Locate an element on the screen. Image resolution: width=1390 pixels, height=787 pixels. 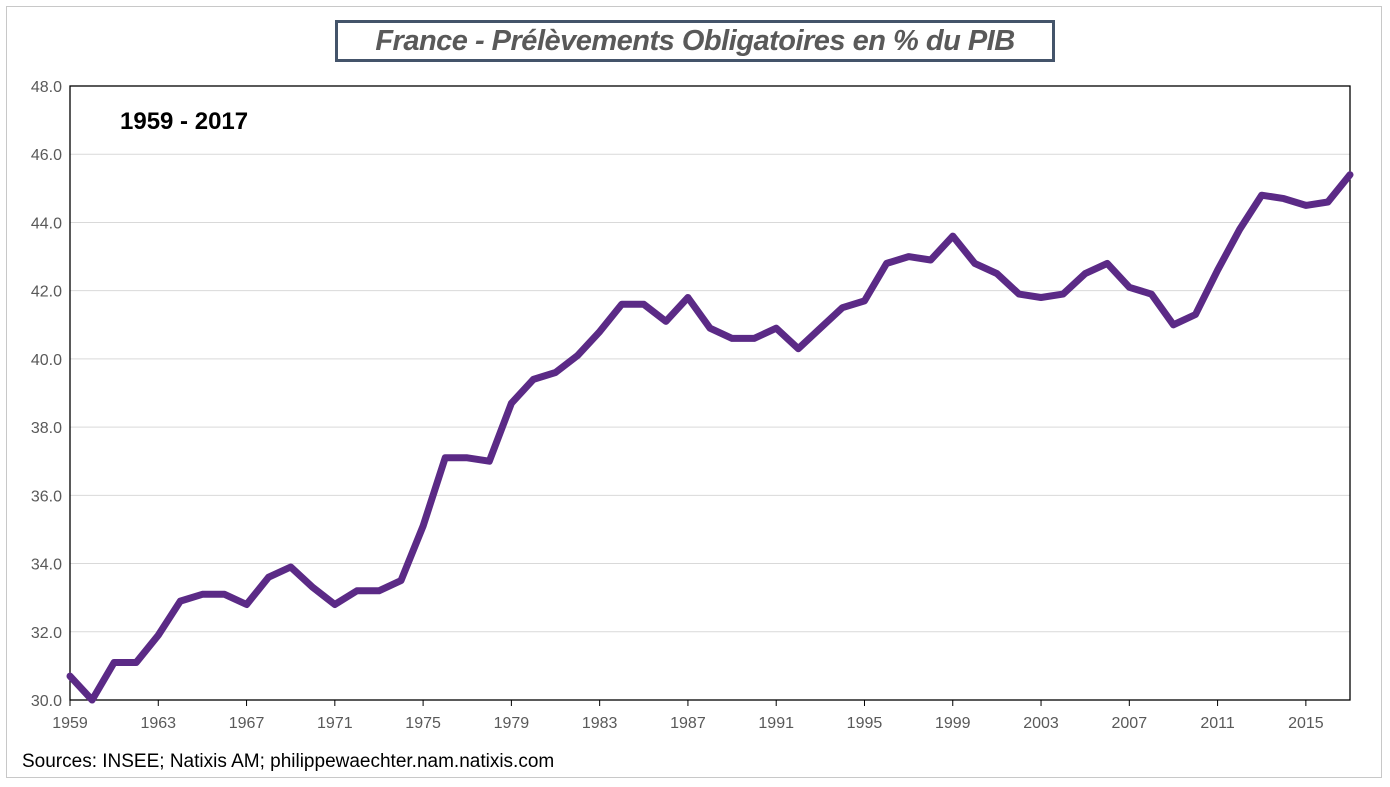
x-tick-label: 1999 is located at coordinates (953, 723).